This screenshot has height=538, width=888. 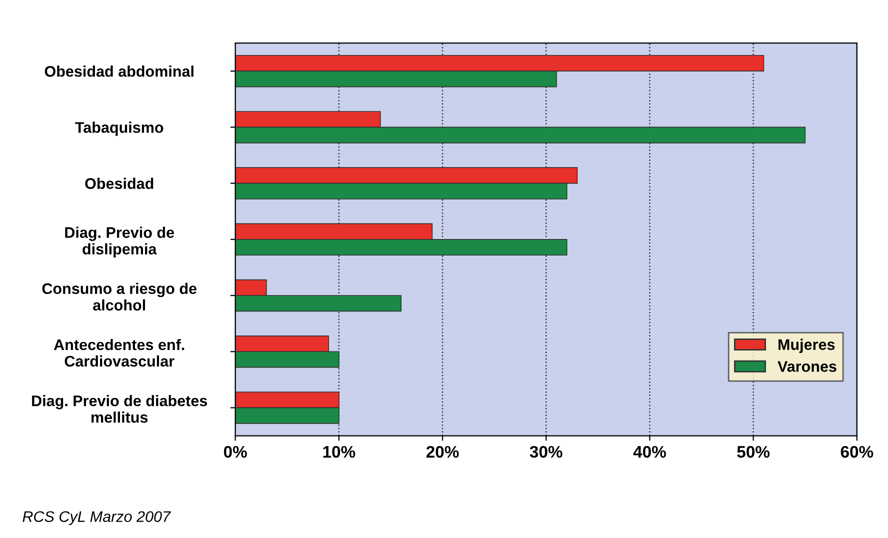 What do you see at coordinates (119, 71) in the screenshot?
I see `y-tick-label: Obesidad abdominal` at bounding box center [119, 71].